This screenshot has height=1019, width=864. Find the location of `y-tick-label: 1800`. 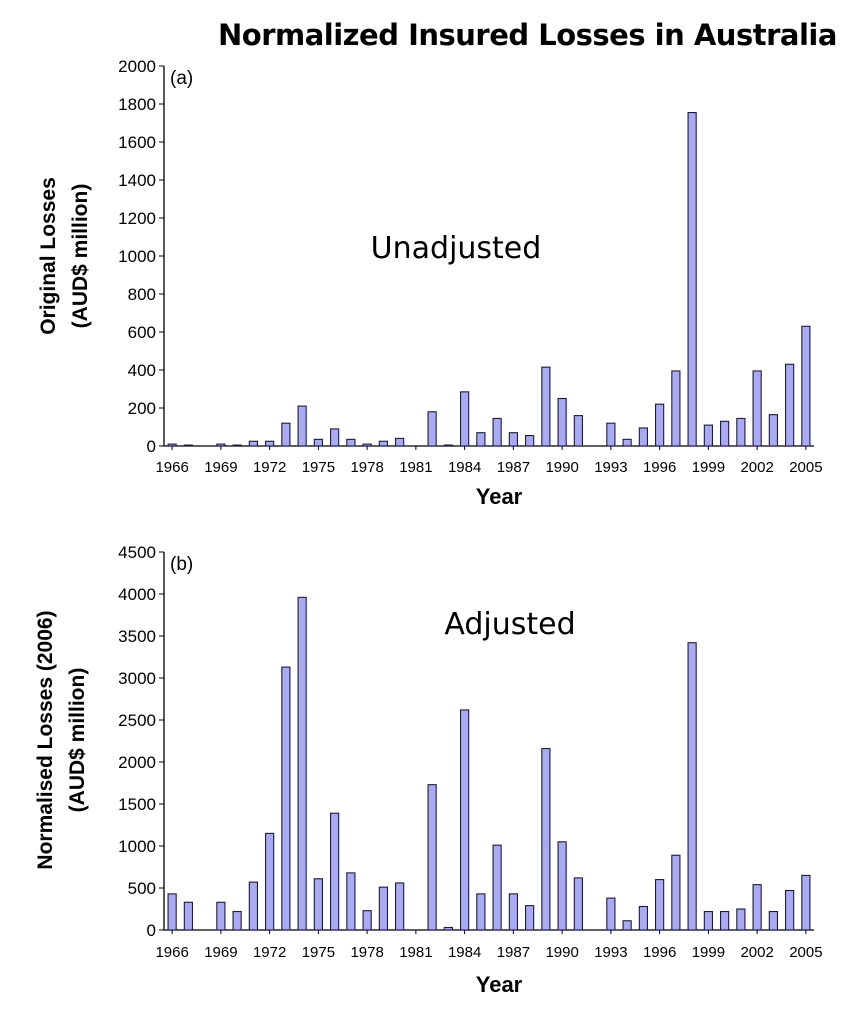

y-tick-label: 1800 is located at coordinates (137, 104).